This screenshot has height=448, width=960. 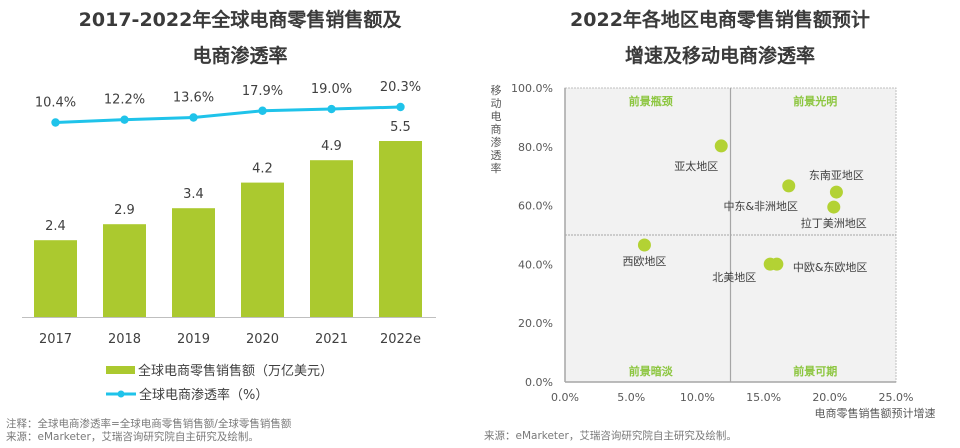 What do you see at coordinates (535, 206) in the screenshot?
I see `y-tick-label: 60.0%` at bounding box center [535, 206].